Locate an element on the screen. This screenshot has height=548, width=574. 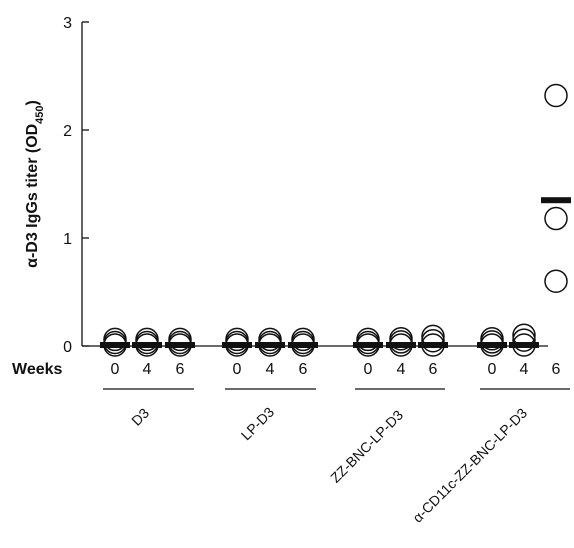
y-axis-title: α-D3 IgGs titer (OD450) is located at coordinates (35, 184).